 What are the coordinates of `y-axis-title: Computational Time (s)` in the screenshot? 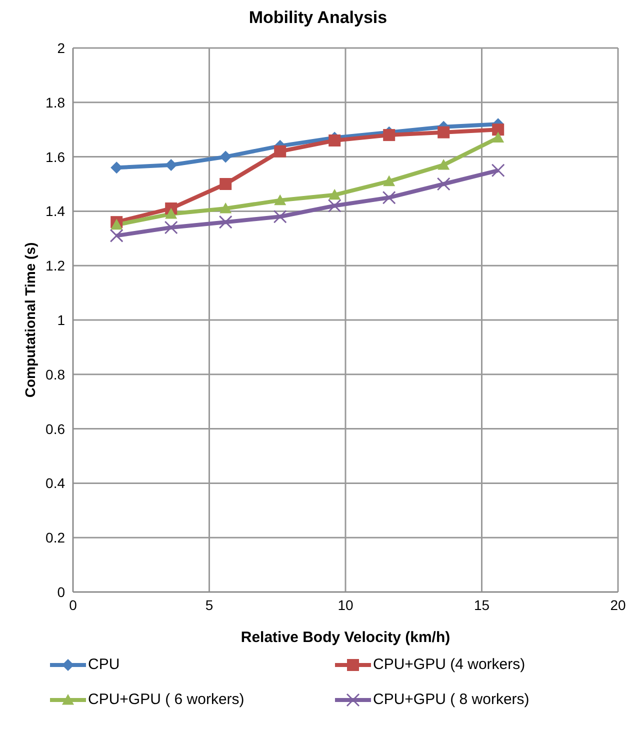 It's located at (30, 320).